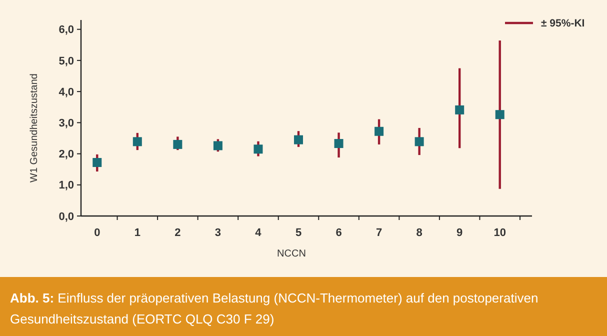 The image size is (607, 336). What do you see at coordinates (563, 24) in the screenshot?
I see `text: ± 95%-KI` at bounding box center [563, 24].